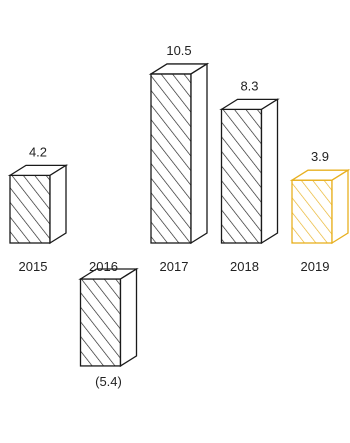 This screenshot has height=443, width=350. I want to click on value-label-2019: 3.9, so click(320, 156).